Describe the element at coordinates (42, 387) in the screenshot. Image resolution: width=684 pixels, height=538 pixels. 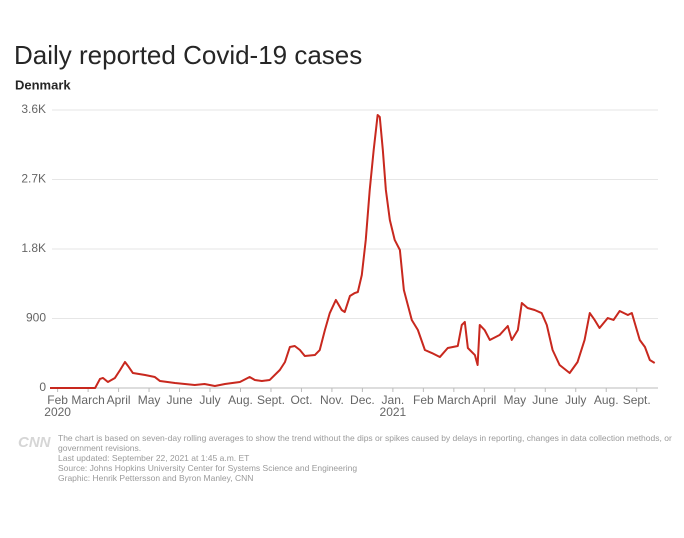
I see `y-tick-label: 0` at that location.